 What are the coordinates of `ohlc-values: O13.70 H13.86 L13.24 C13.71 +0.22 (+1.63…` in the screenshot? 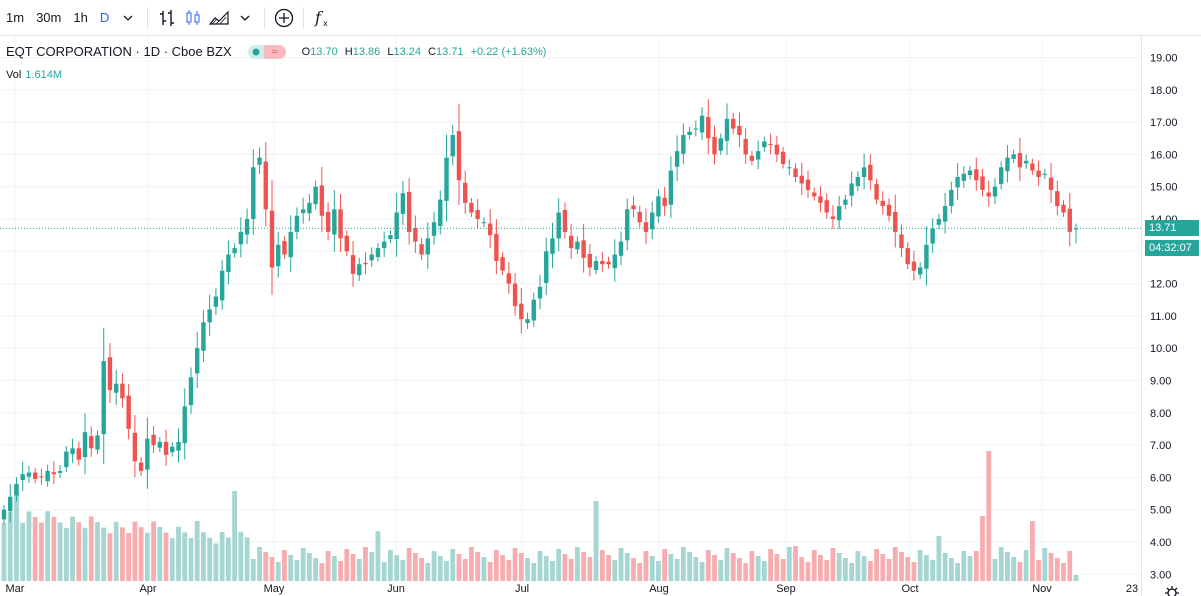 It's located at (426, 52).